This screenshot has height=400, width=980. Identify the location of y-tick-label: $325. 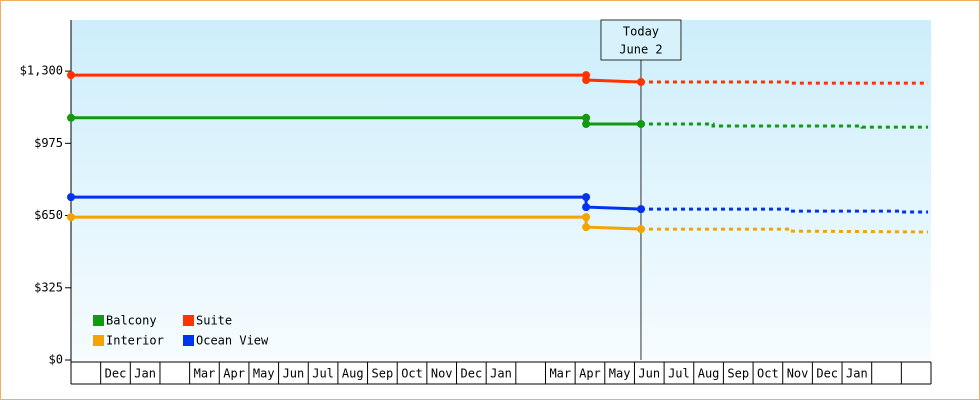
(48, 287).